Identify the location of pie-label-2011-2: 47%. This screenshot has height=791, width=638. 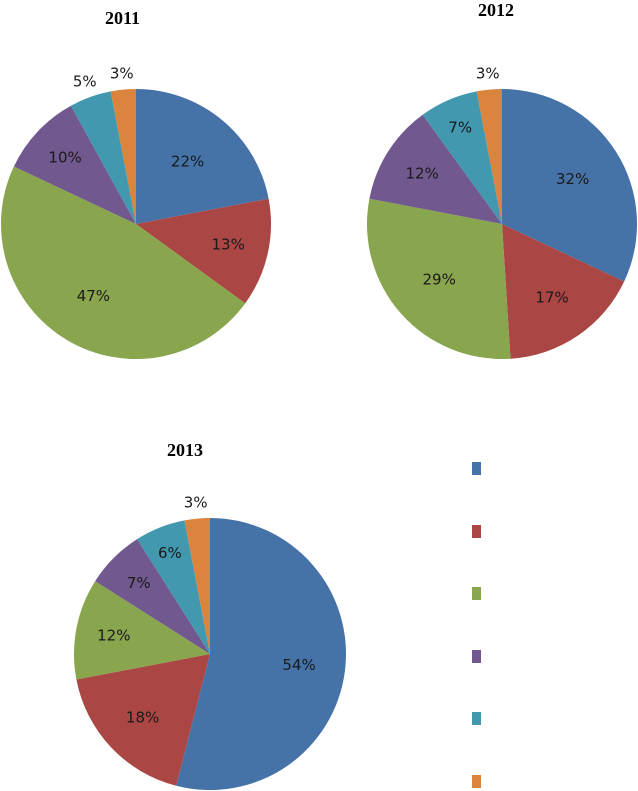
(93, 296).